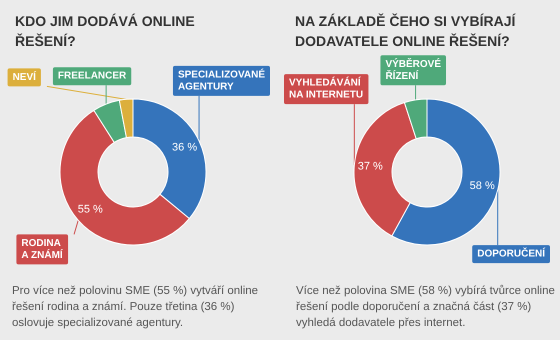 The image size is (560, 340). What do you see at coordinates (326, 88) in the screenshot?
I see `slice-label: VYHLEDÁVÁNÍ NA INTERNETU` at bounding box center [326, 88].